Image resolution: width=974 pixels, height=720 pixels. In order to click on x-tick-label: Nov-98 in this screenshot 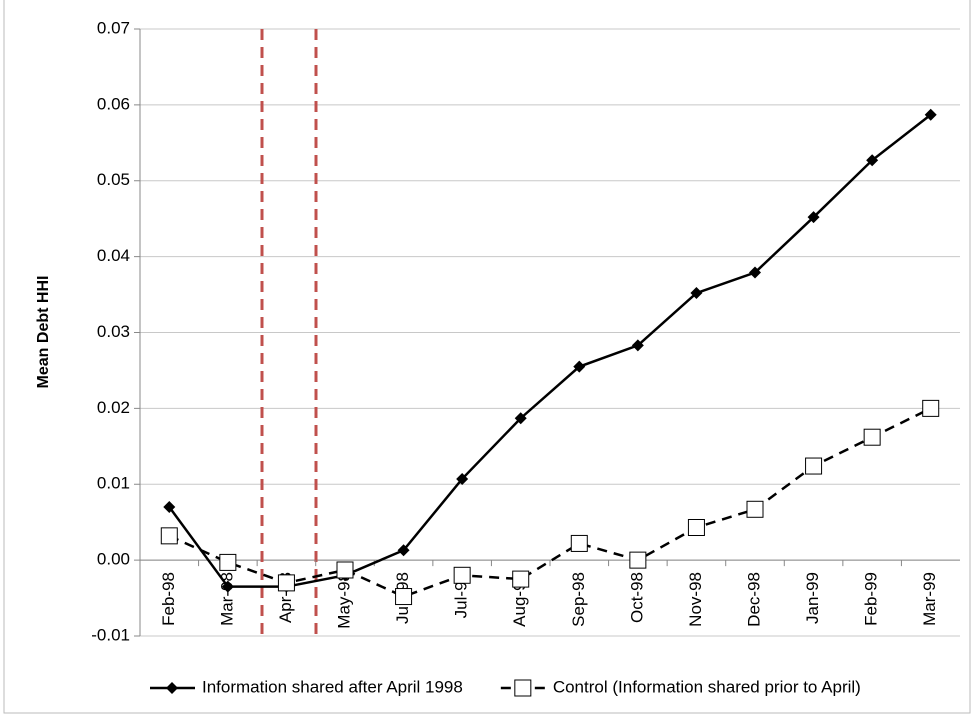, I will do `click(695, 599)`.